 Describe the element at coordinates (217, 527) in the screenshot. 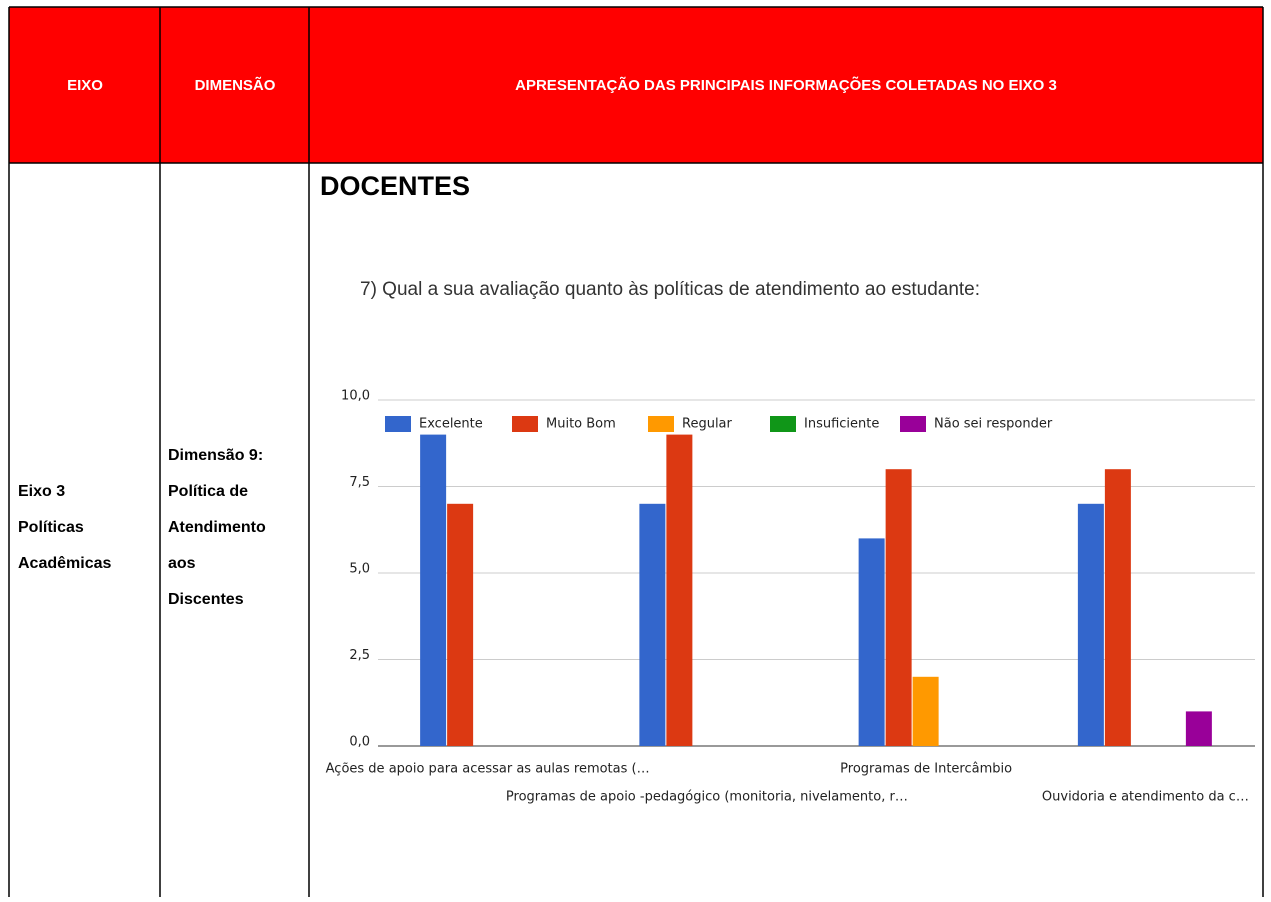

I see `cell-text: Atendimento` at that location.